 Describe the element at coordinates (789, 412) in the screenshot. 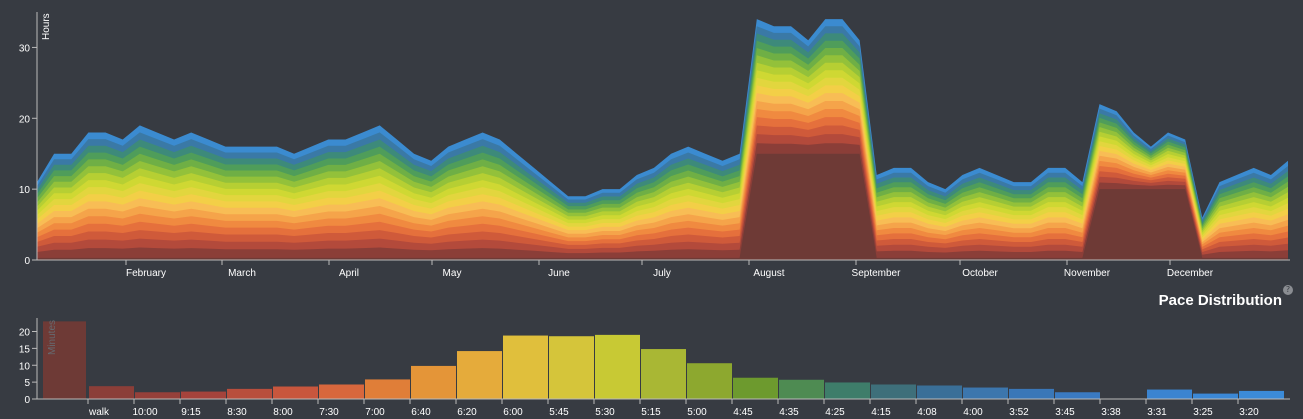

I see `x-tick-label: 4:35` at that location.